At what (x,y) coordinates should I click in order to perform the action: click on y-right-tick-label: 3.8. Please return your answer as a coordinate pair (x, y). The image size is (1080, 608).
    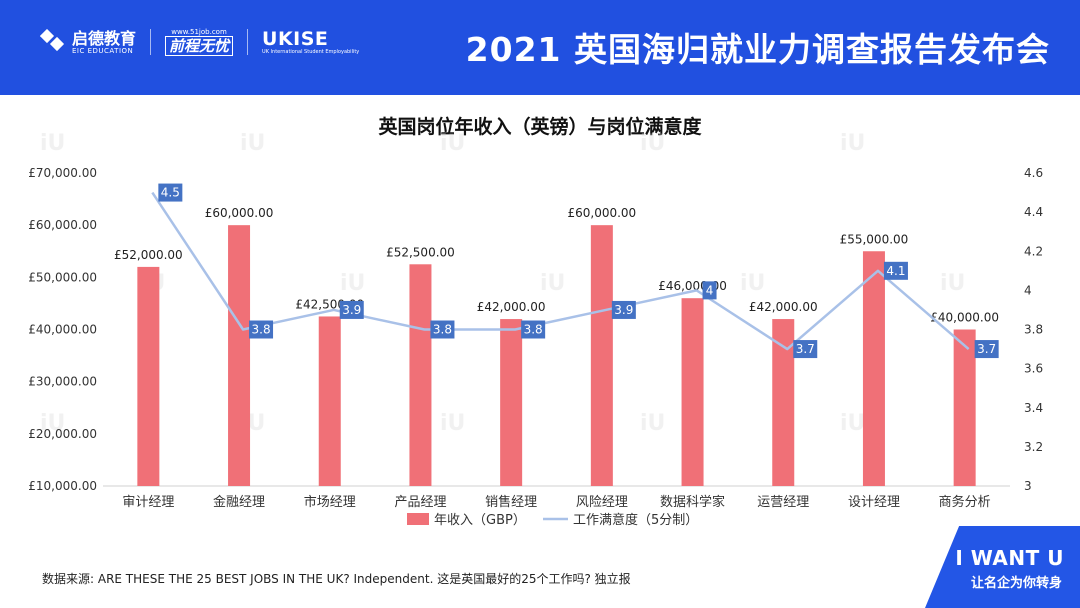
    Looking at the image, I should click on (1033, 330).